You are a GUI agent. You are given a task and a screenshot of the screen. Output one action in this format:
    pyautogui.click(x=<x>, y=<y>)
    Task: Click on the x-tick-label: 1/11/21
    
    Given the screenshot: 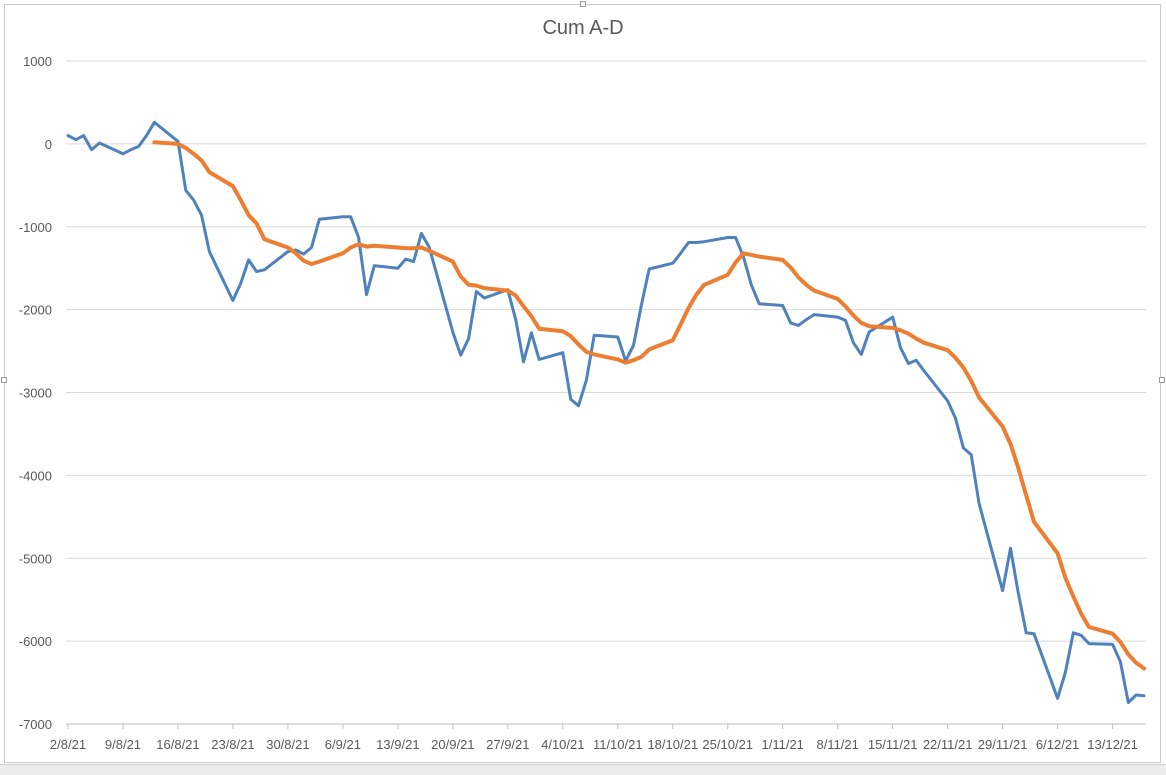 What is the action you would take?
    pyautogui.click(x=783, y=744)
    